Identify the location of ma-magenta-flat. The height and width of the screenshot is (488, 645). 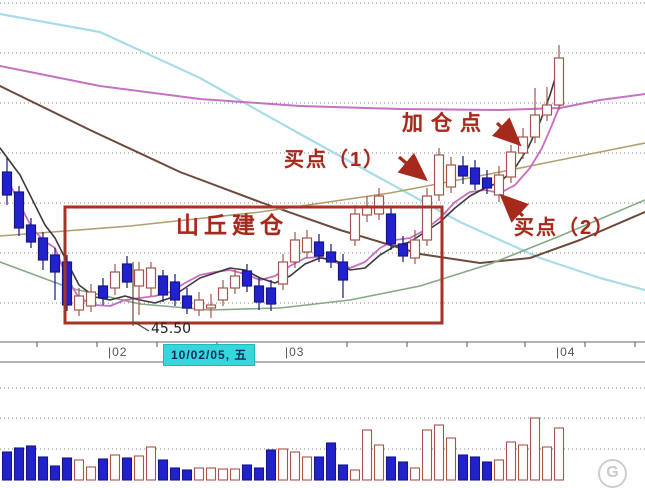
(322, 88).